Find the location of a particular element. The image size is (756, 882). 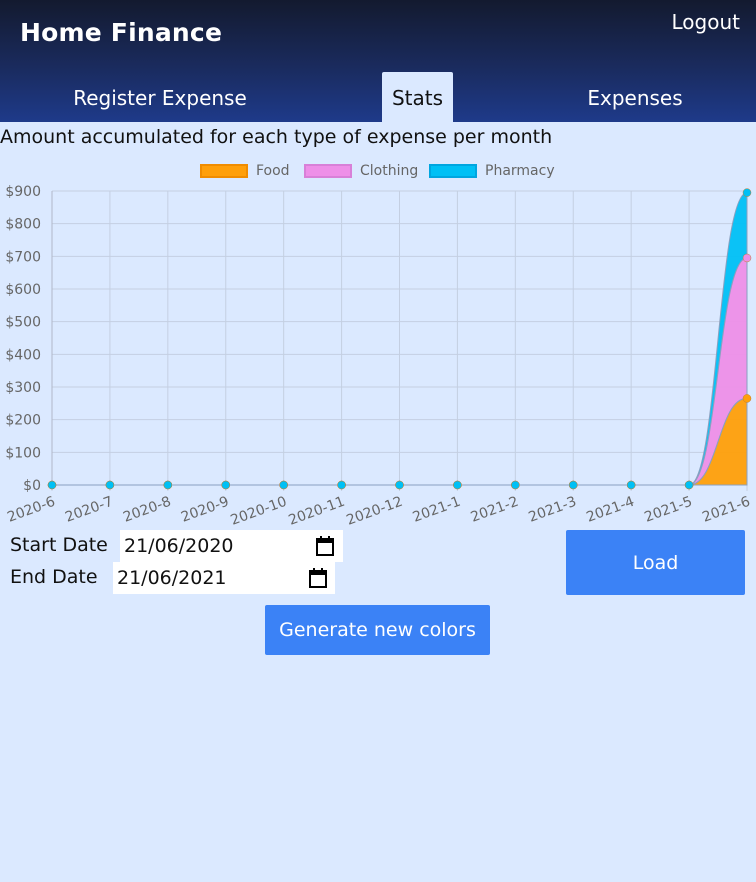

y-tick-label: $200 is located at coordinates (23, 421).